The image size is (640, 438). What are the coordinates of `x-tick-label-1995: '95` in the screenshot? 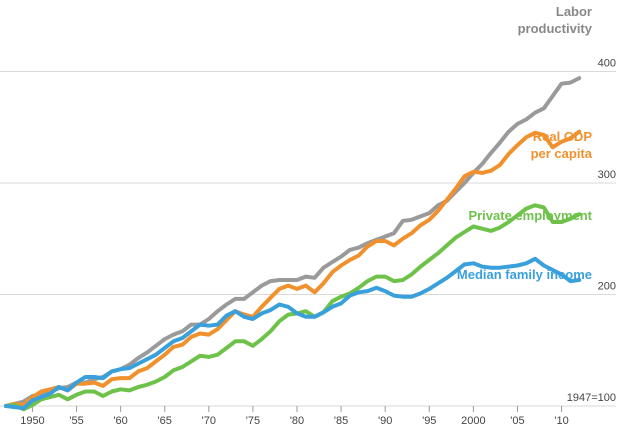 It's located at (429, 421).